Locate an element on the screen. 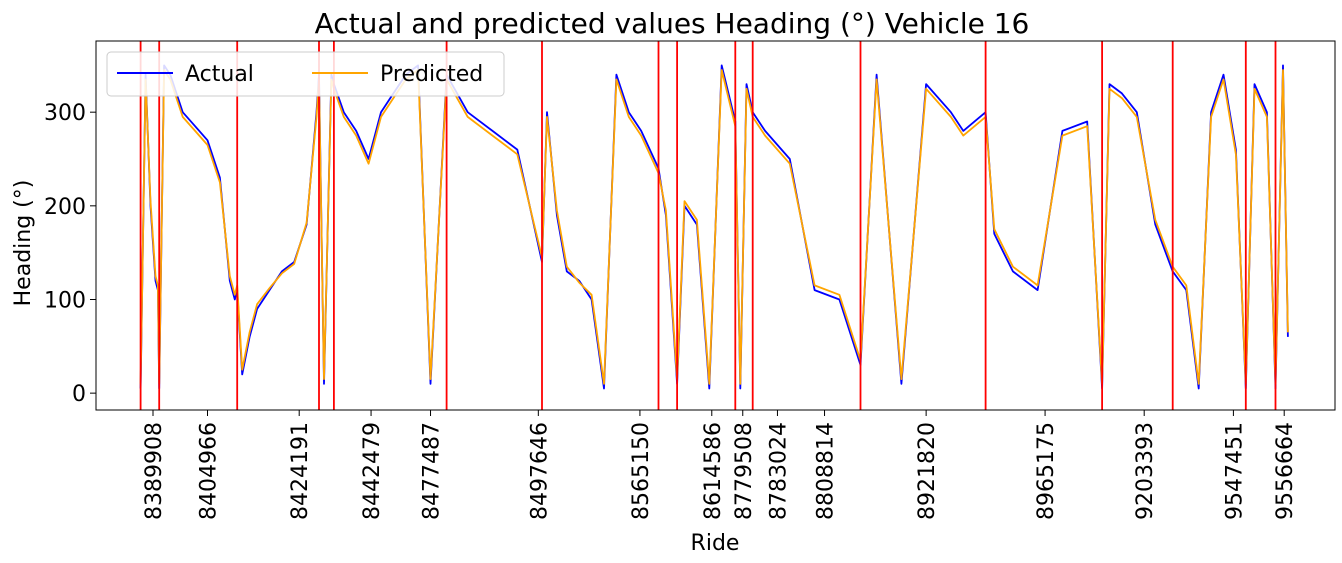 The height and width of the screenshot is (563, 1342). x-tick-label: 8442479 is located at coordinates (372, 471).